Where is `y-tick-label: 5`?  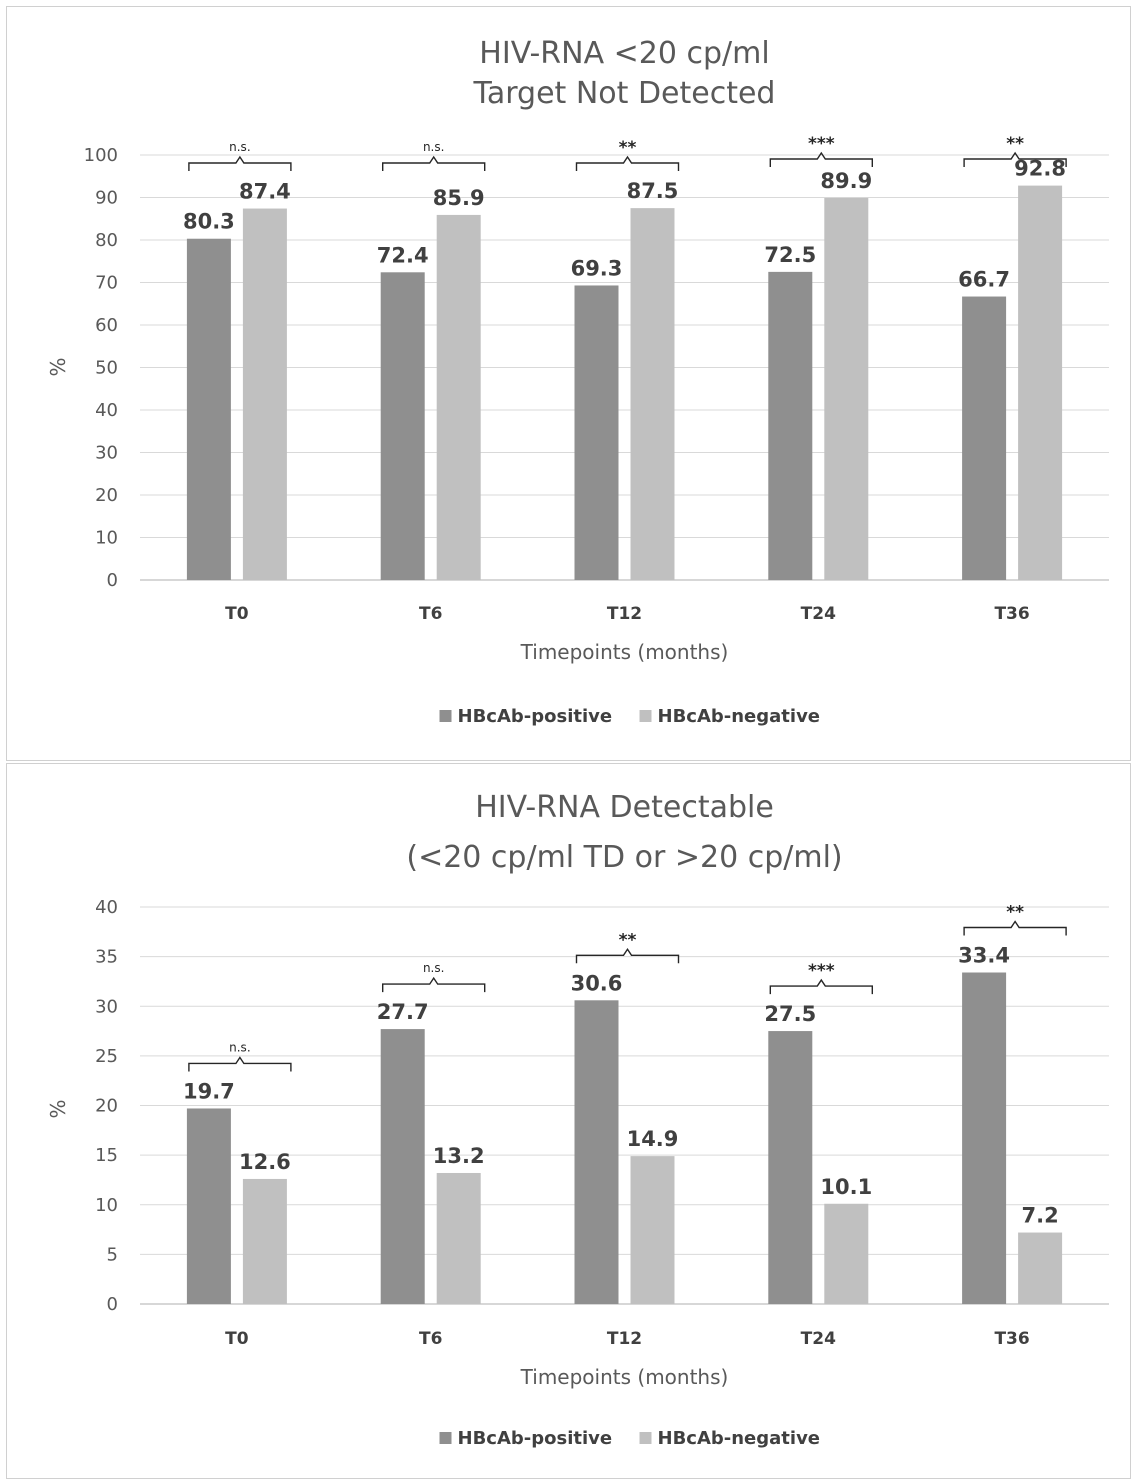
y-tick-label: 5 is located at coordinates (112, 1254).